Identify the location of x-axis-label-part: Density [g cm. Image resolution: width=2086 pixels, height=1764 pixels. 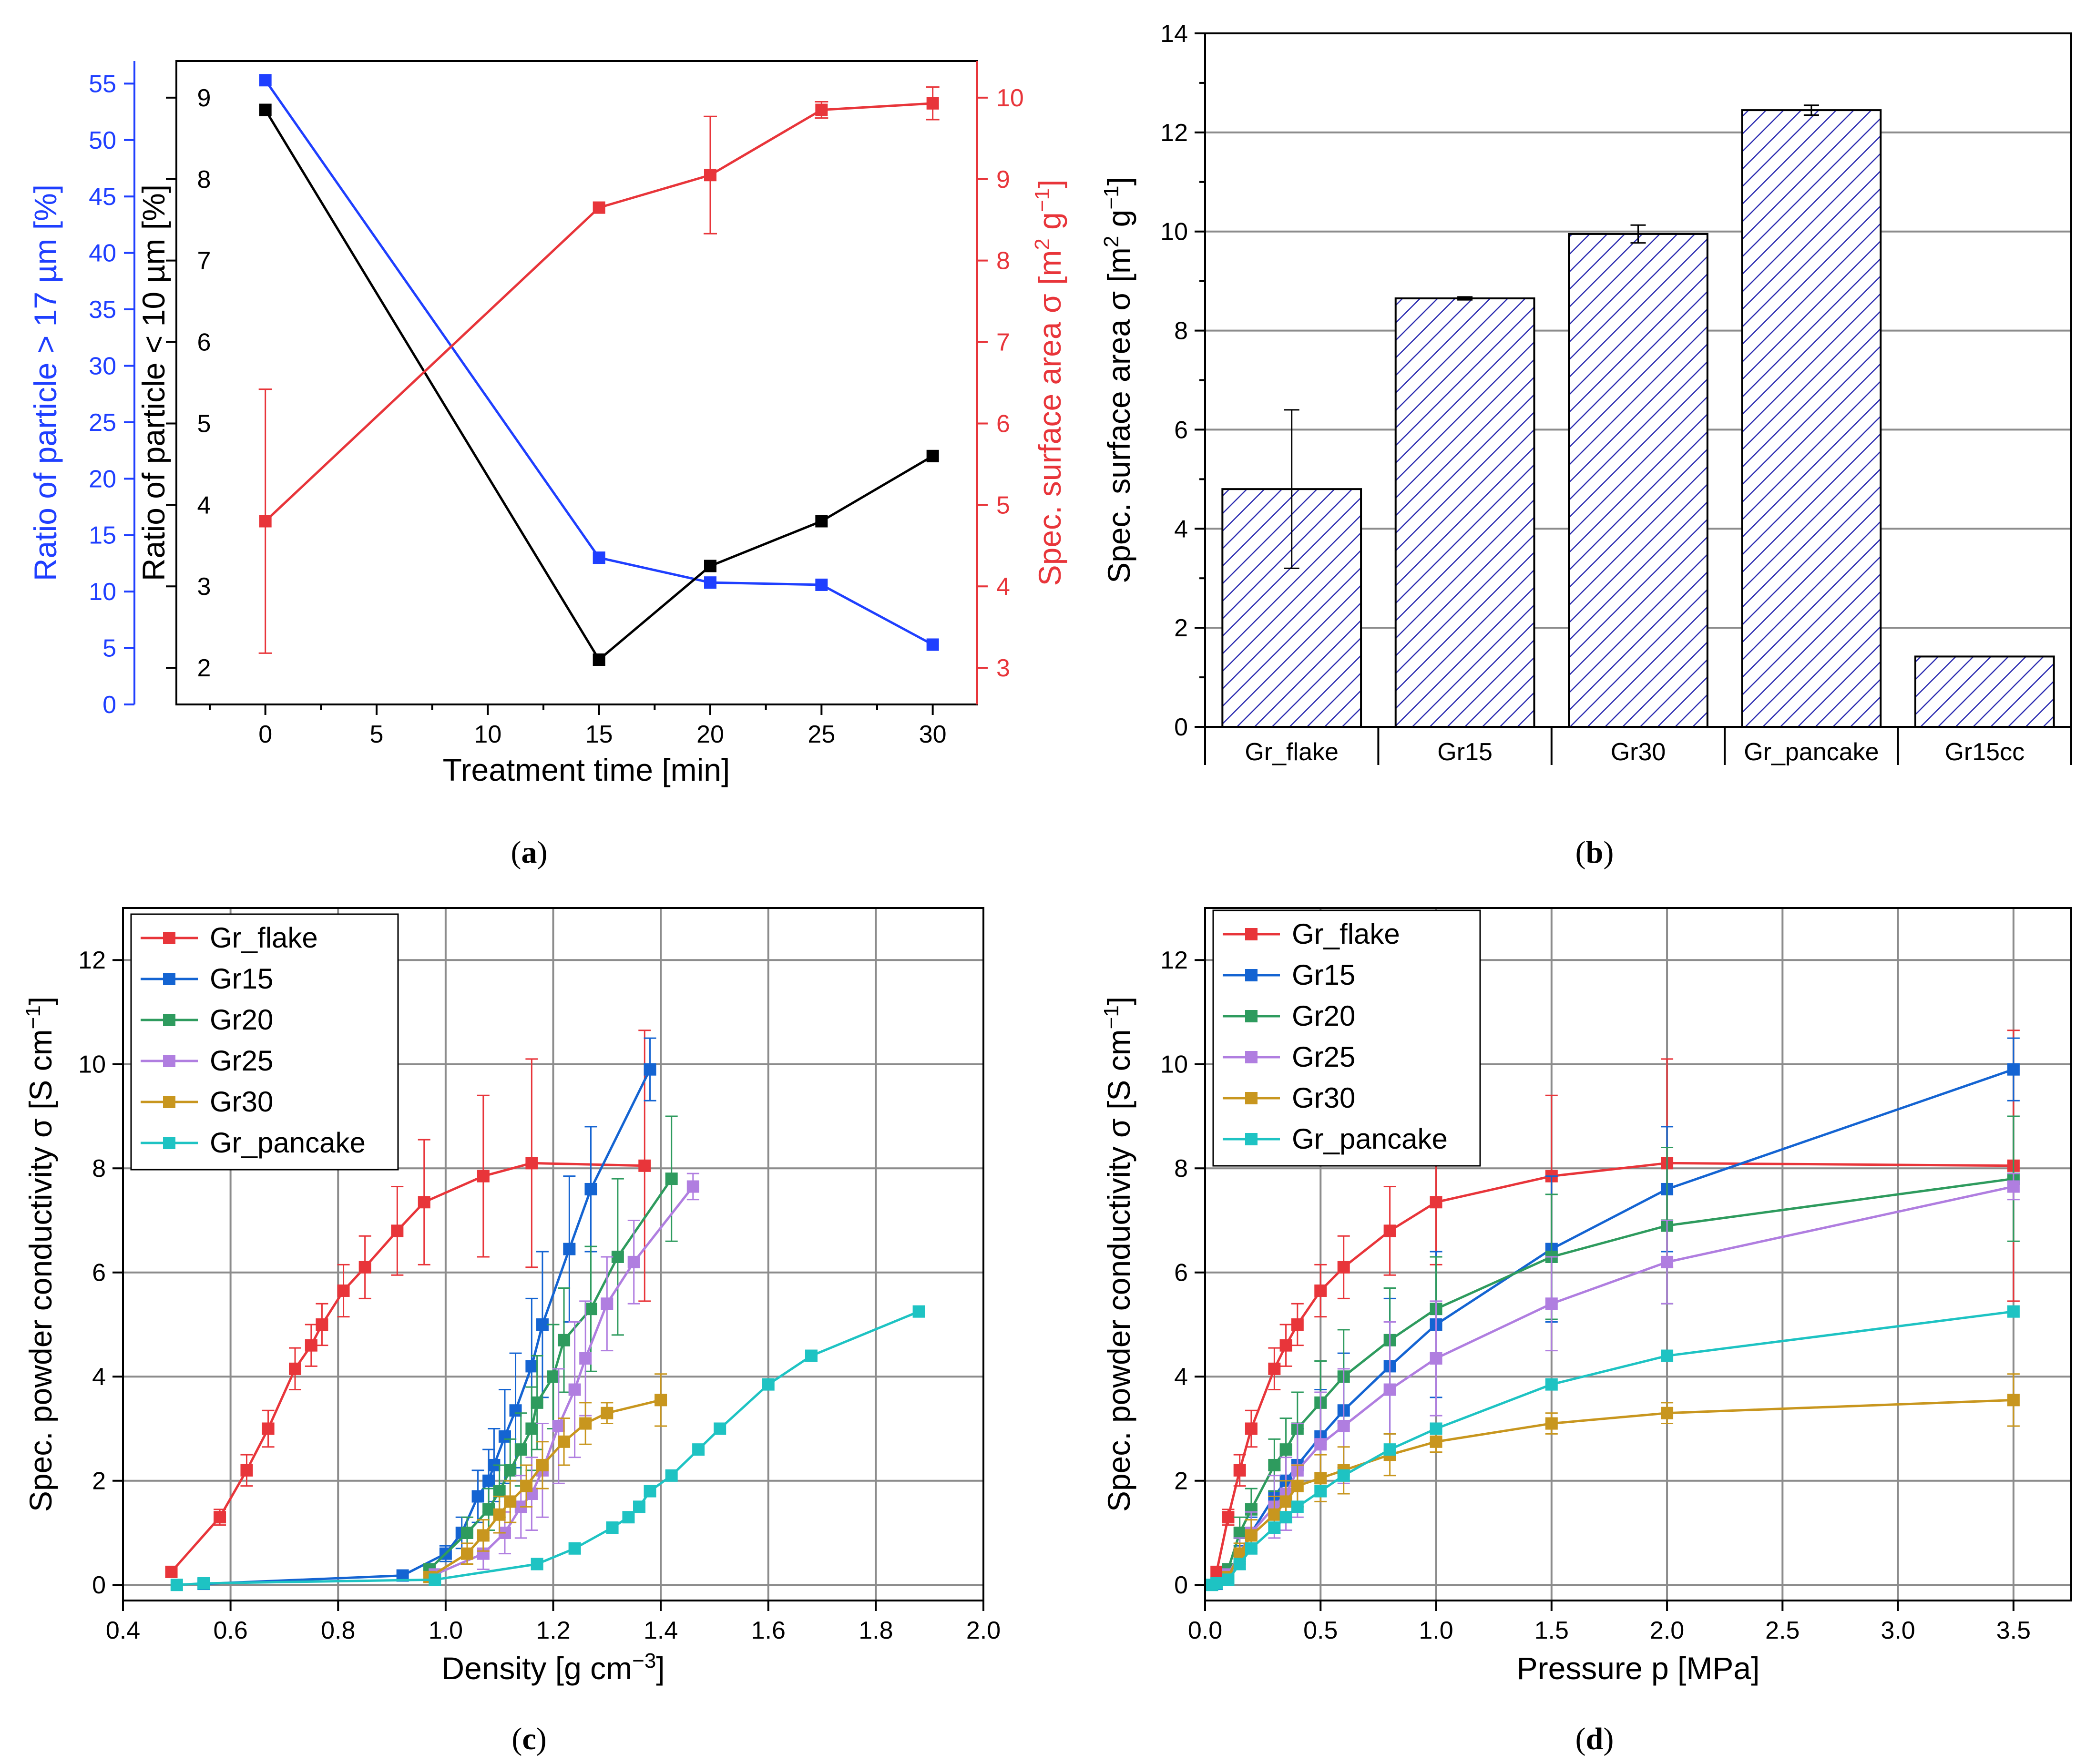
(536, 1668).